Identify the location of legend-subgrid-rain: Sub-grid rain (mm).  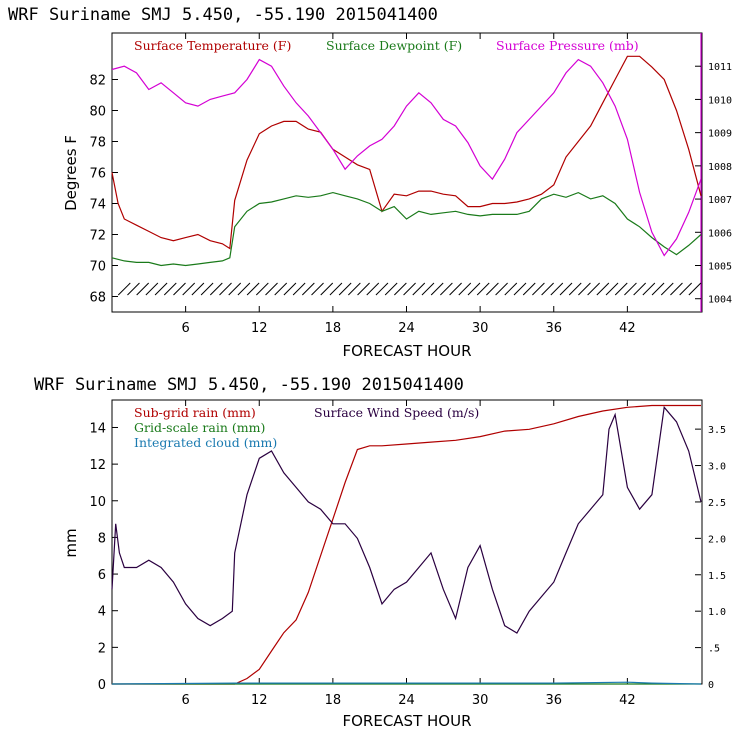
(195, 412).